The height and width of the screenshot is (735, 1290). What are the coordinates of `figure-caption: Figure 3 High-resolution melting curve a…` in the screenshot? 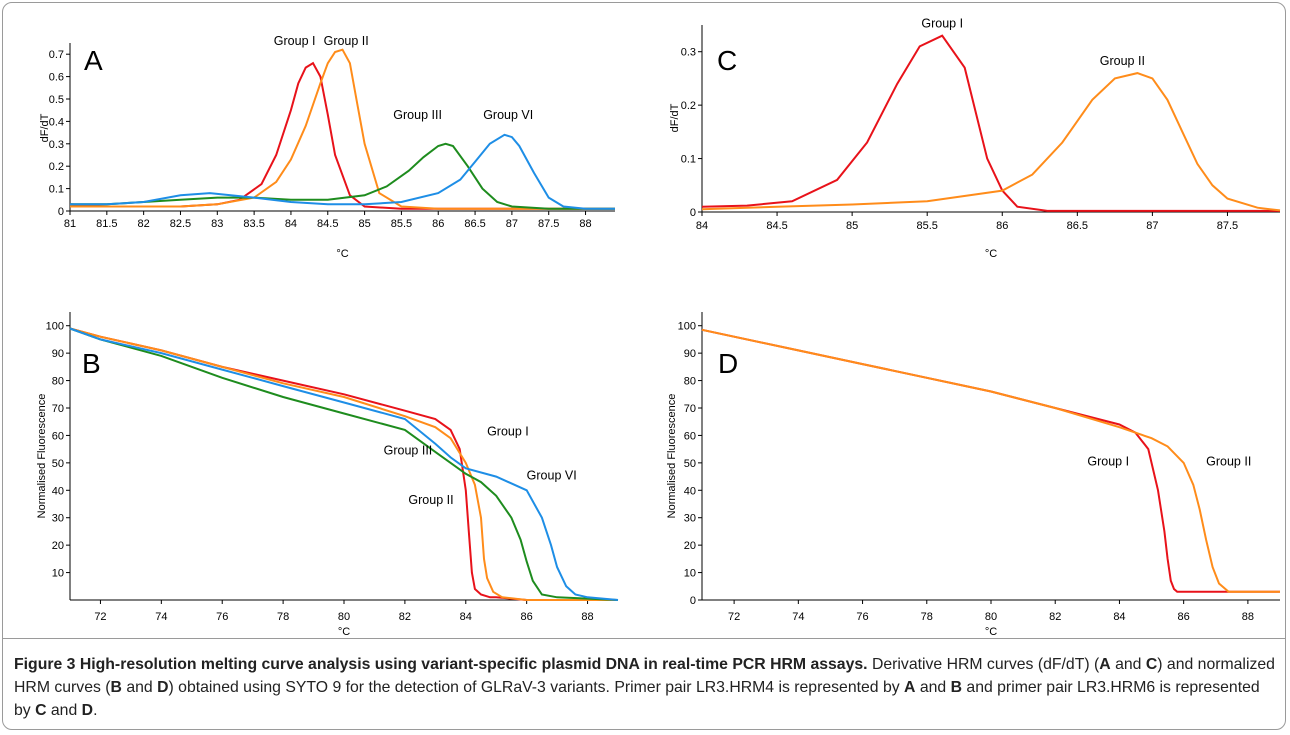 It's located at (645, 687).